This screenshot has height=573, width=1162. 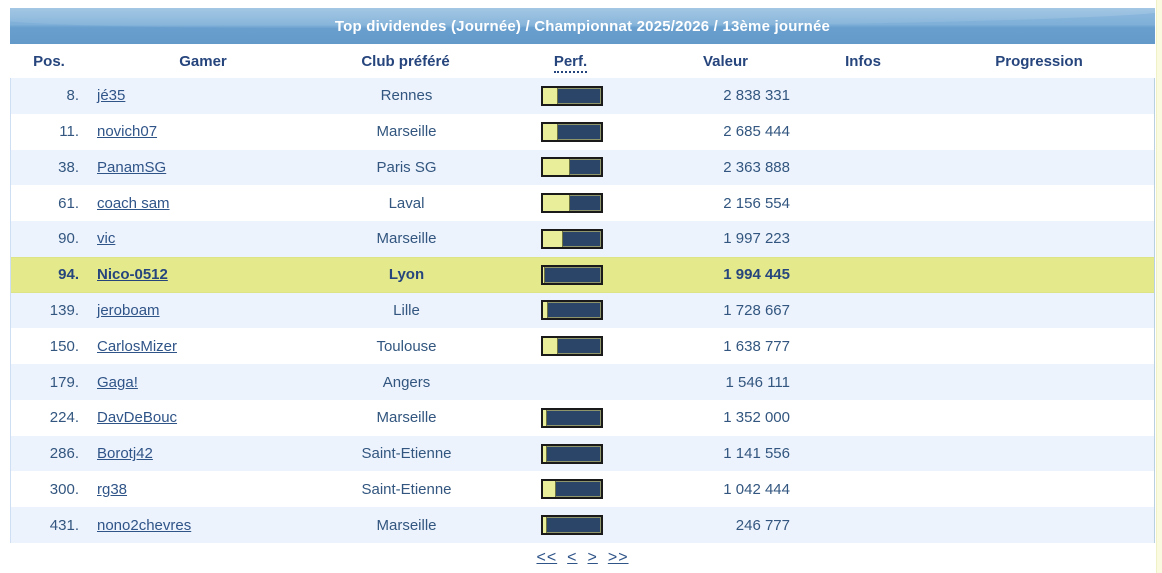 What do you see at coordinates (582, 167) in the screenshot?
I see `table-row: 38. PanamSG Paris SG 2 363 888` at bounding box center [582, 167].